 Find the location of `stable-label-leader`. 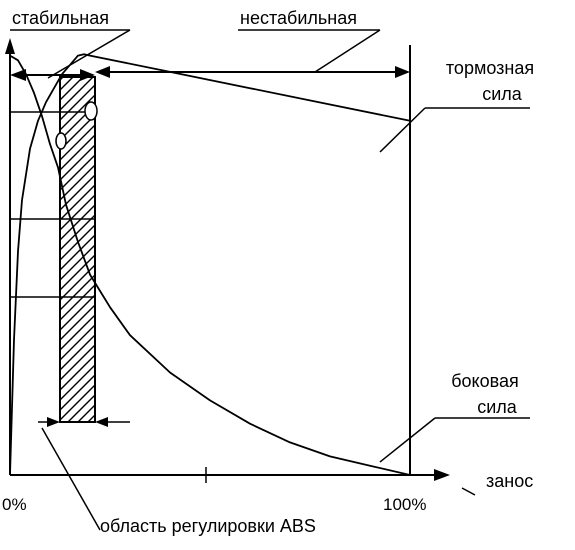

stable-label-leader is located at coordinates (89, 54).